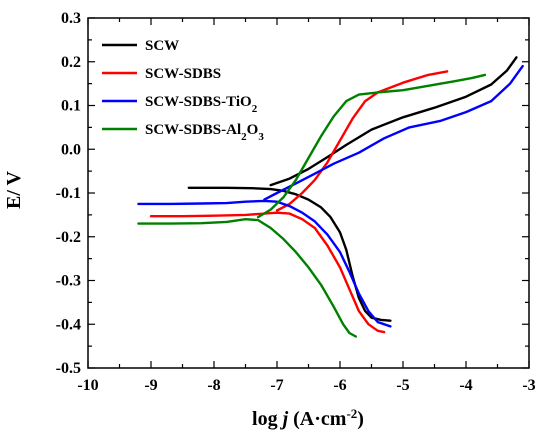  Describe the element at coordinates (402, 385) in the screenshot. I see `x-tick-label: -5` at that location.